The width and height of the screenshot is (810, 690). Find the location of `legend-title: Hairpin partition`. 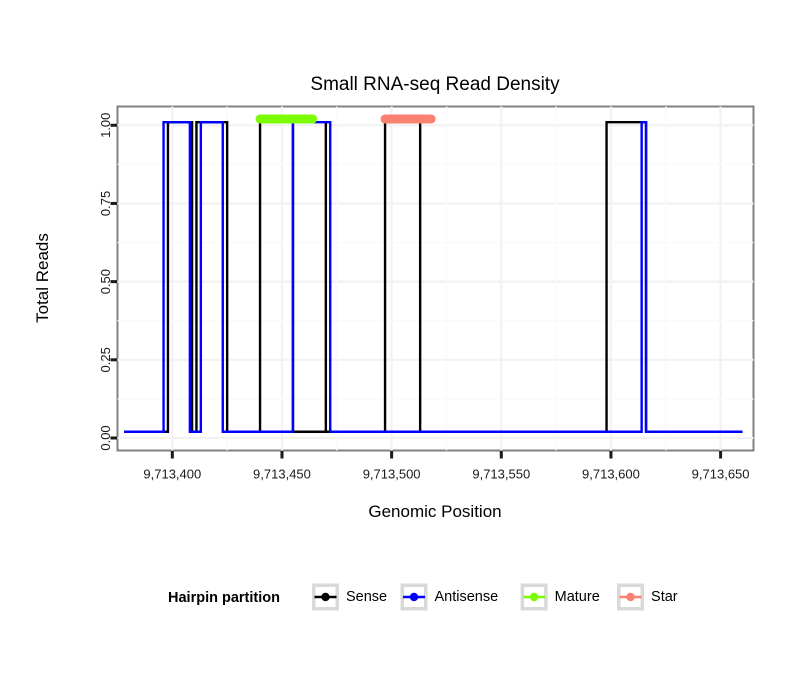

legend-title: Hairpin partition is located at coordinates (224, 598).